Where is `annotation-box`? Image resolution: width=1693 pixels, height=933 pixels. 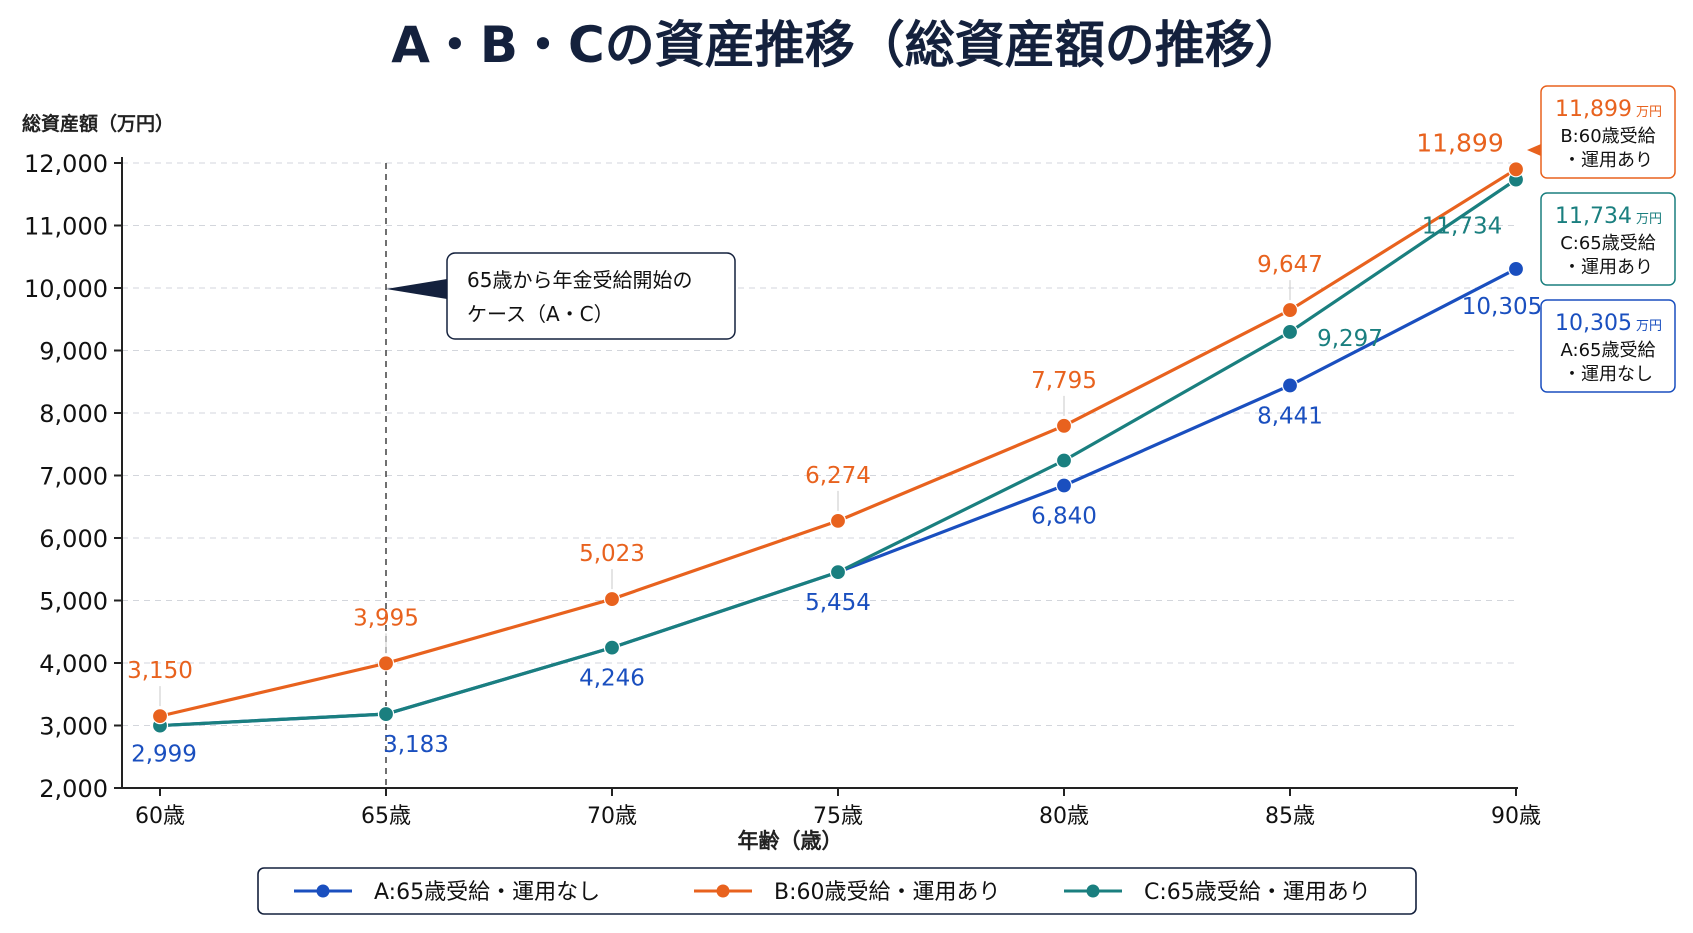
annotation-box is located at coordinates (591, 296).